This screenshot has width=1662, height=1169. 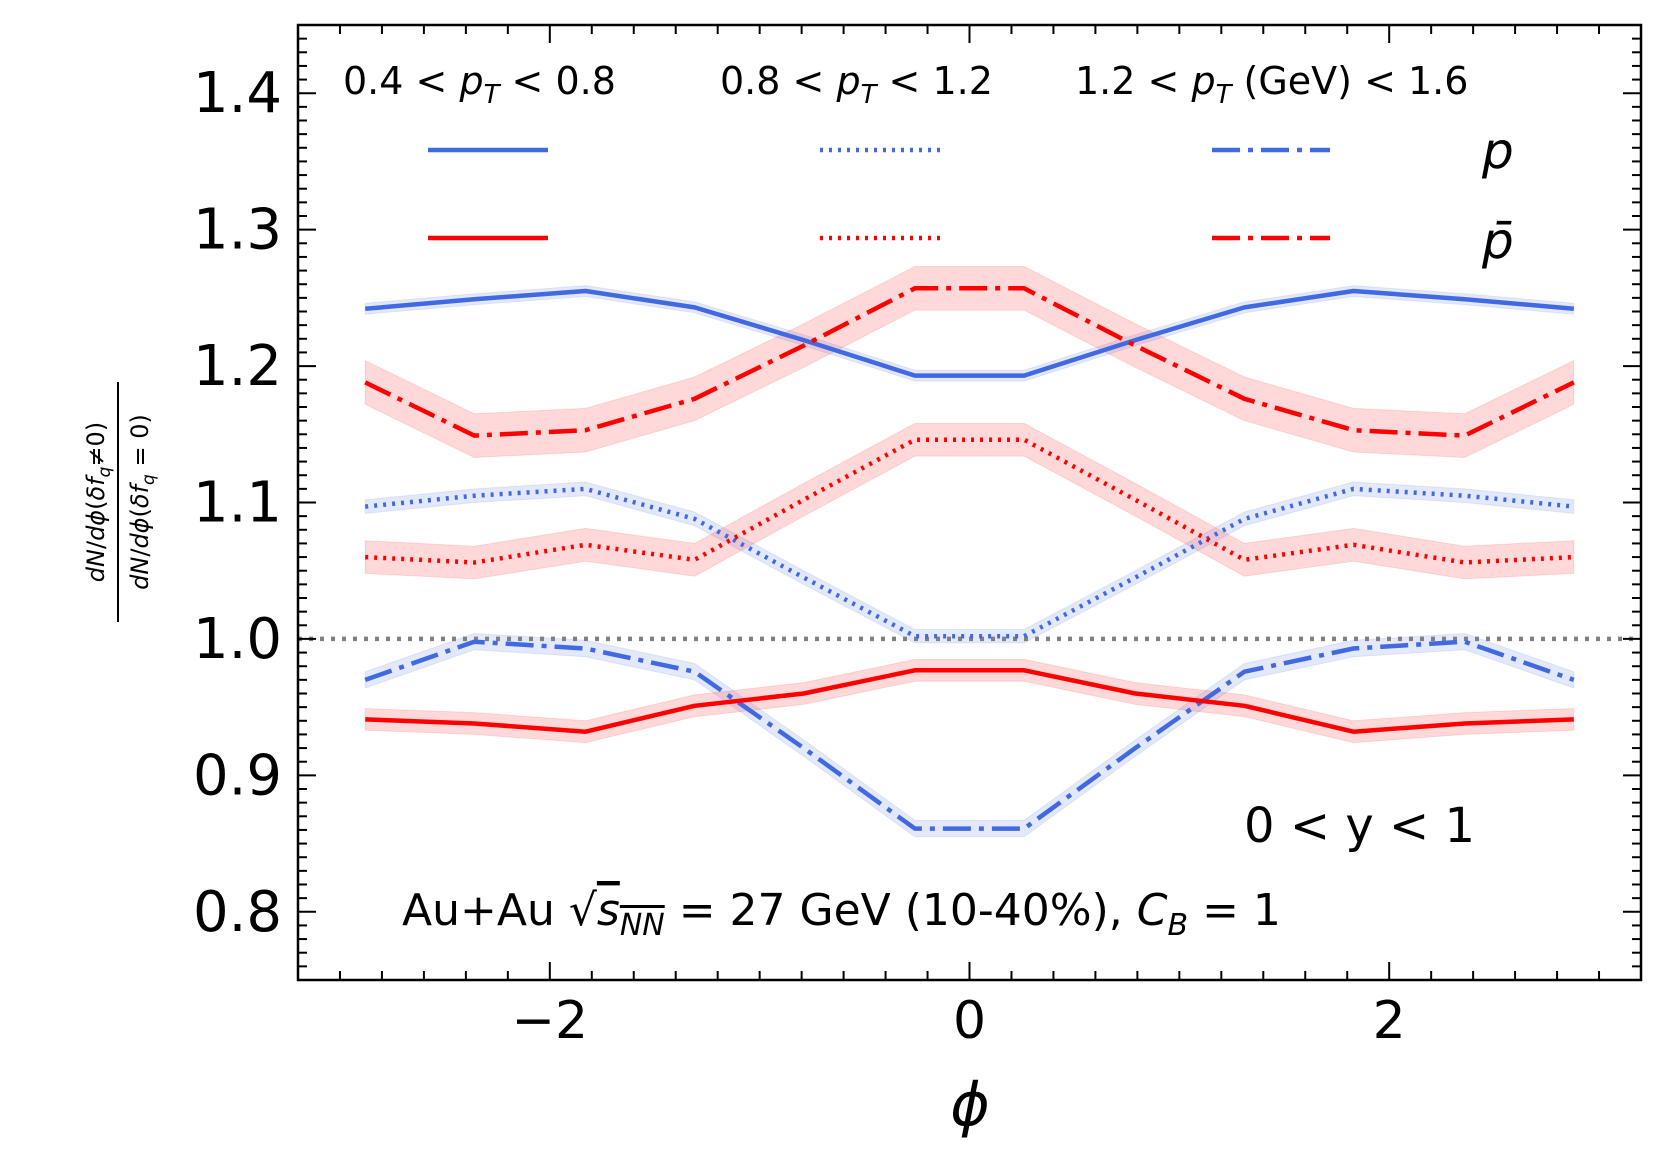 What do you see at coordinates (237, 775) in the screenshot?
I see `y-tick-label: 0.9` at bounding box center [237, 775].